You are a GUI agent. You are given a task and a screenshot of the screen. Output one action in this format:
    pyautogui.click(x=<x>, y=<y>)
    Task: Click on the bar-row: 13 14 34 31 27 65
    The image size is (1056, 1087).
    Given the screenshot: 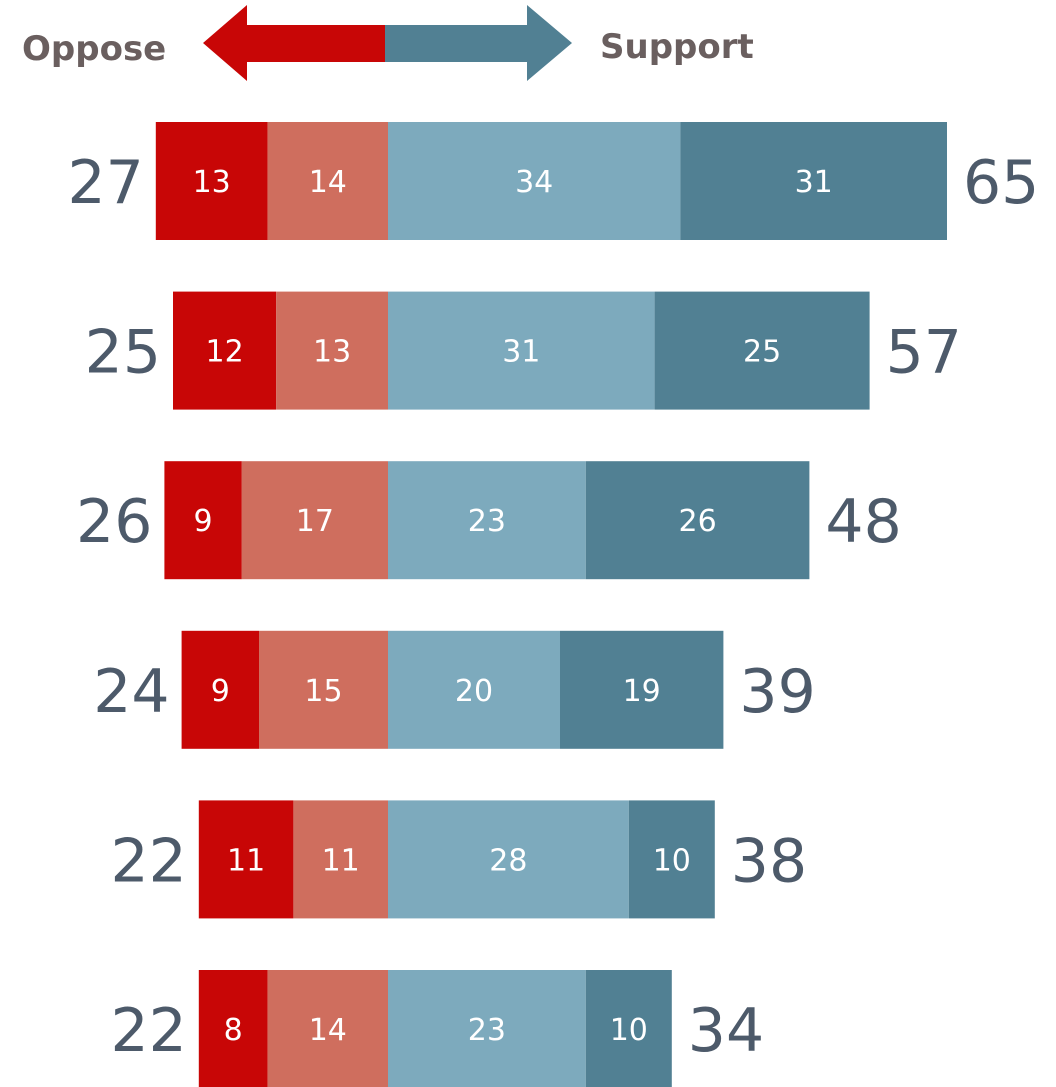 What is the action you would take?
    pyautogui.click(x=553, y=181)
    